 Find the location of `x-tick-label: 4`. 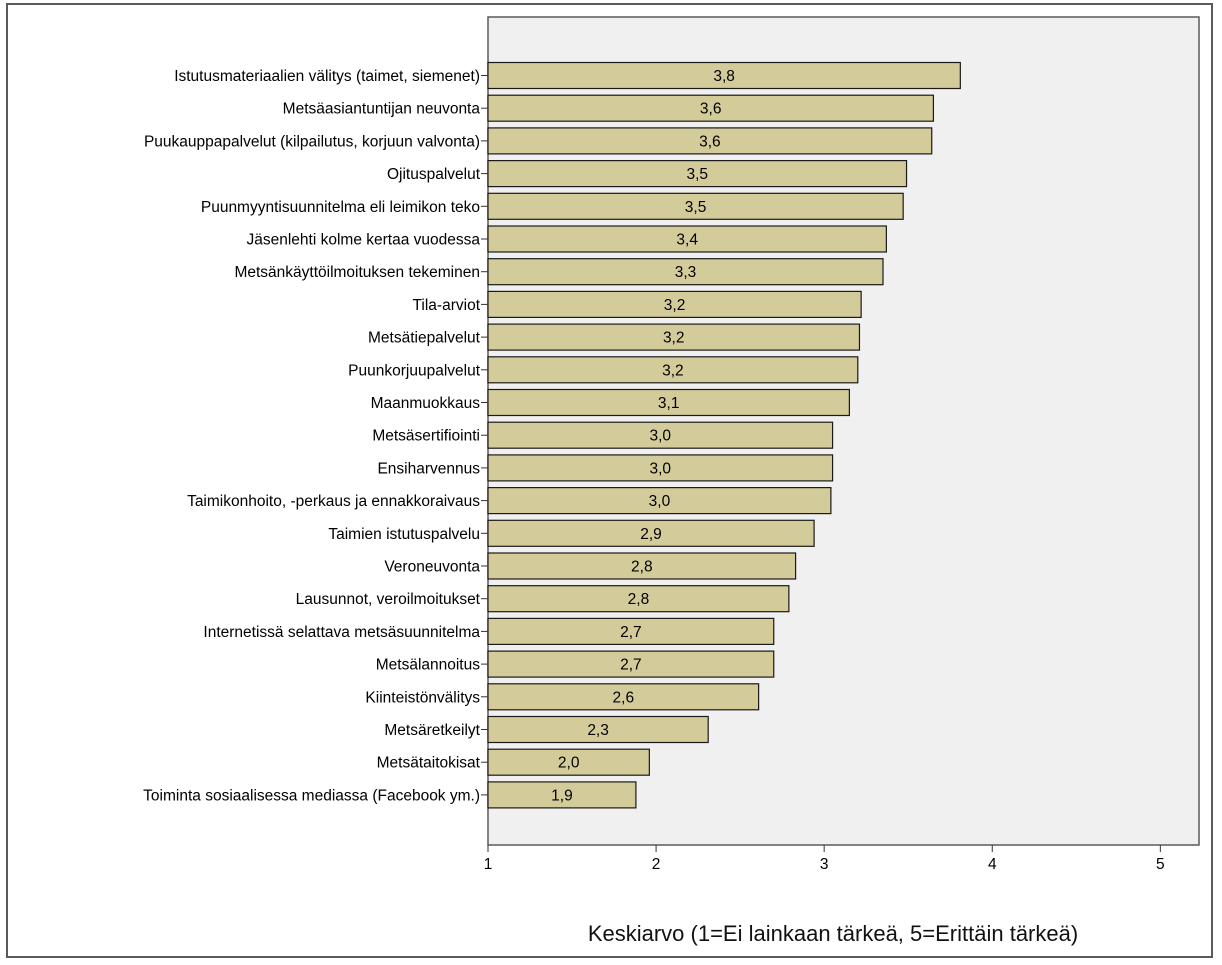

x-tick-label: 4 is located at coordinates (992, 864).